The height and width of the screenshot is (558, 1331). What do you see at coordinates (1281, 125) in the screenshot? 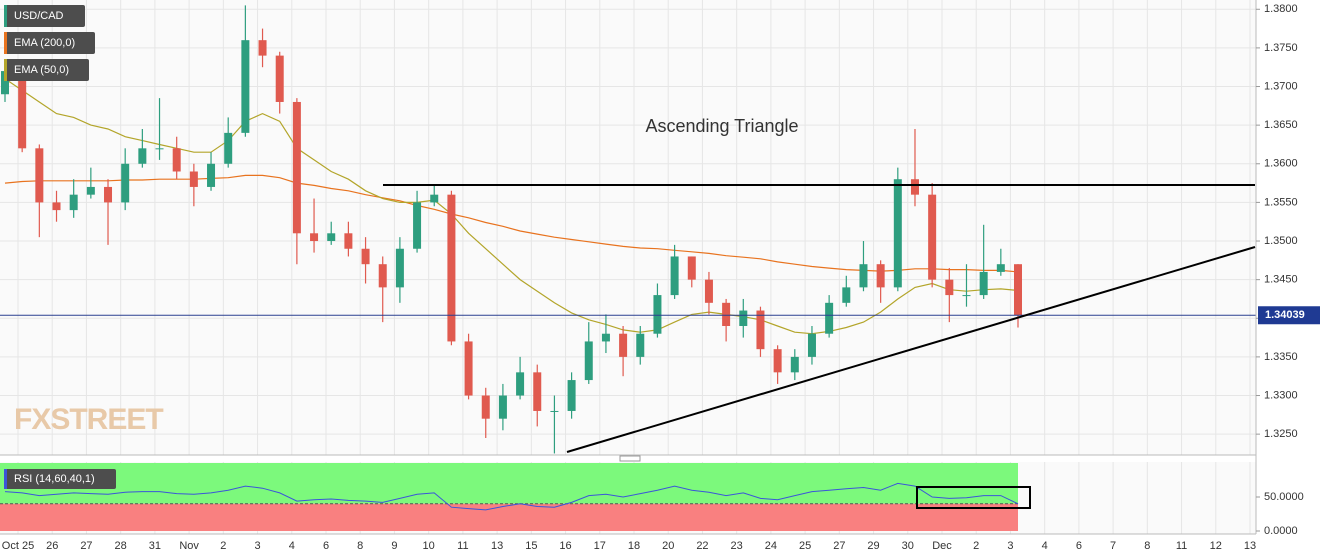
I see `y-tick-label: 1.3650` at bounding box center [1281, 125].